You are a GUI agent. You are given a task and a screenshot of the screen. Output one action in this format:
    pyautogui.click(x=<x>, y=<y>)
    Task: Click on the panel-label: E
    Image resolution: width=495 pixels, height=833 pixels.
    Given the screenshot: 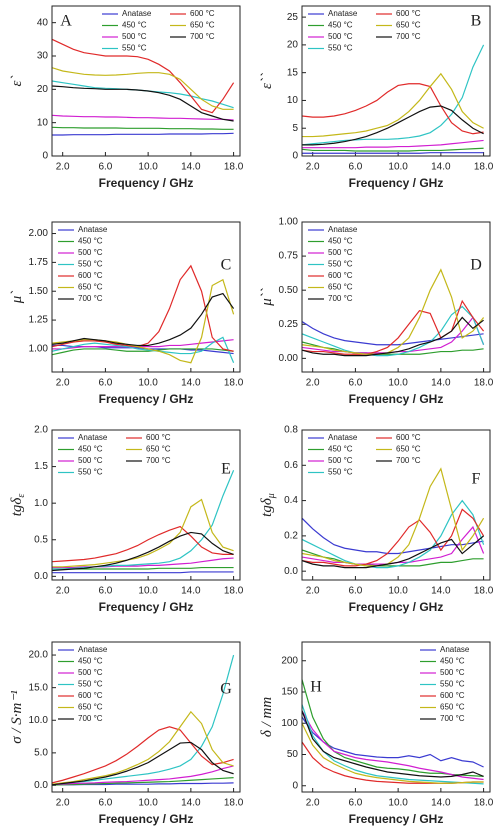 What is the action you would take?
    pyautogui.click(x=226, y=469)
    